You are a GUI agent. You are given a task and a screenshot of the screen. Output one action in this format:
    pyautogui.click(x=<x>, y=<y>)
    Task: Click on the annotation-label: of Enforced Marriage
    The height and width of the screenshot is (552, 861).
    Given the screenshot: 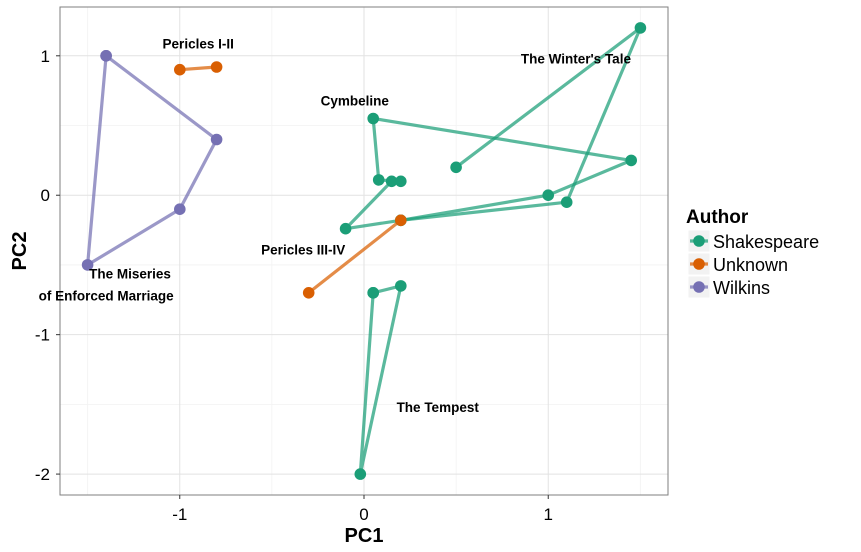 What is the action you would take?
    pyautogui.click(x=107, y=296)
    